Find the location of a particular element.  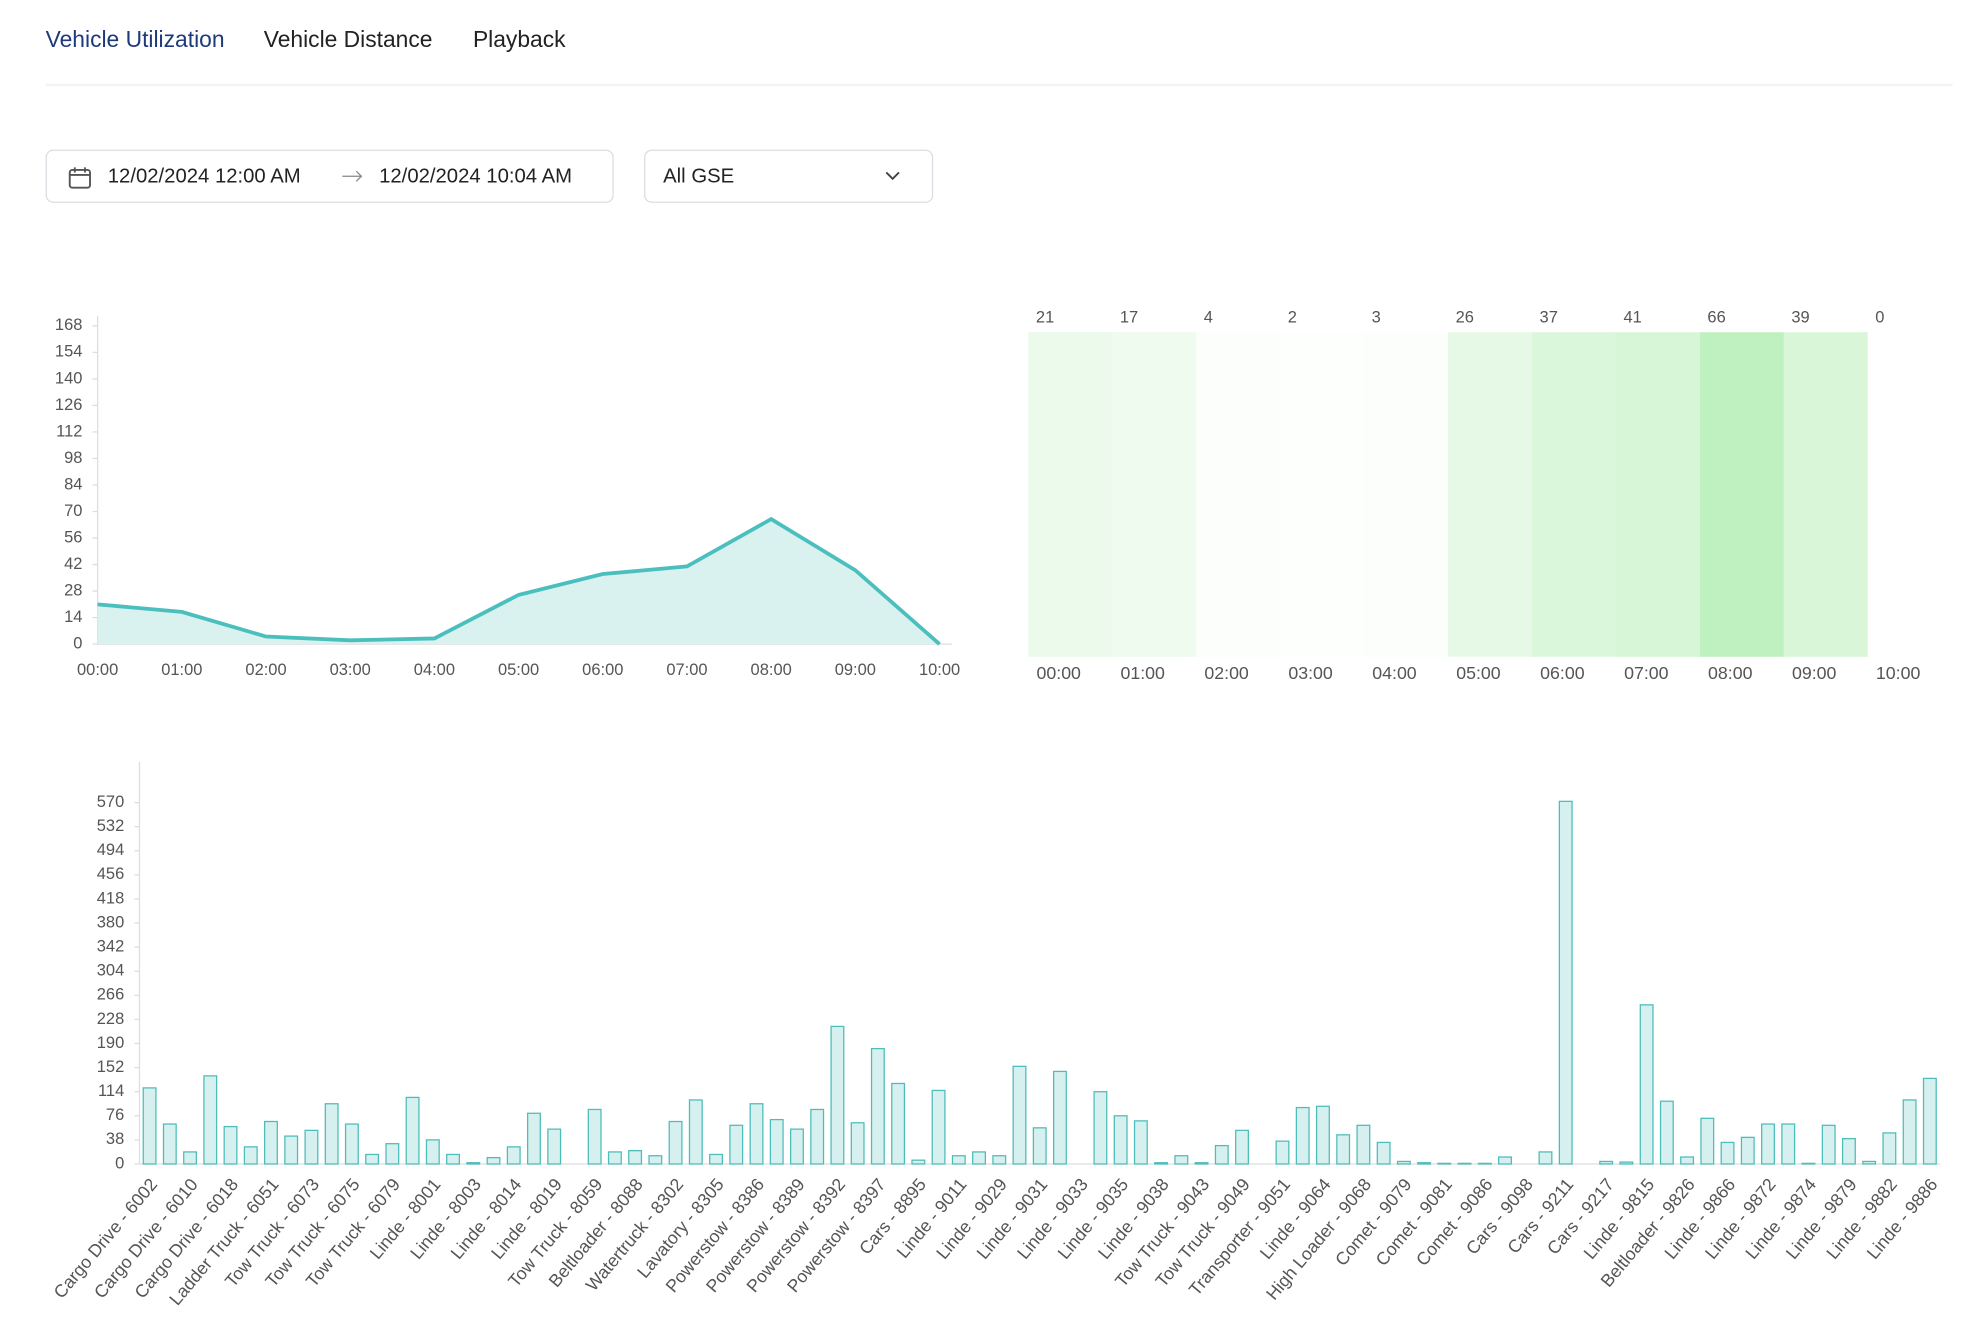

x-tick-label: 06:00 is located at coordinates (1562, 673).